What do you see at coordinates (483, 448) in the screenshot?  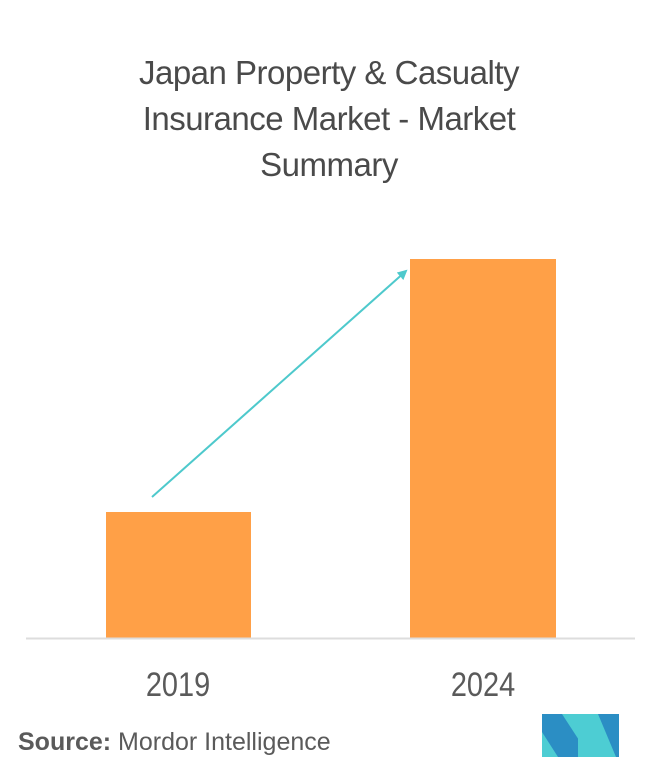 I see `bar-2024` at bounding box center [483, 448].